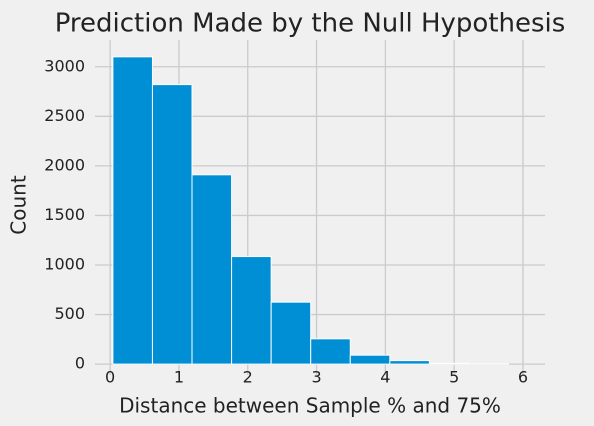  I want to click on x-tick-label: 4, so click(385, 377).